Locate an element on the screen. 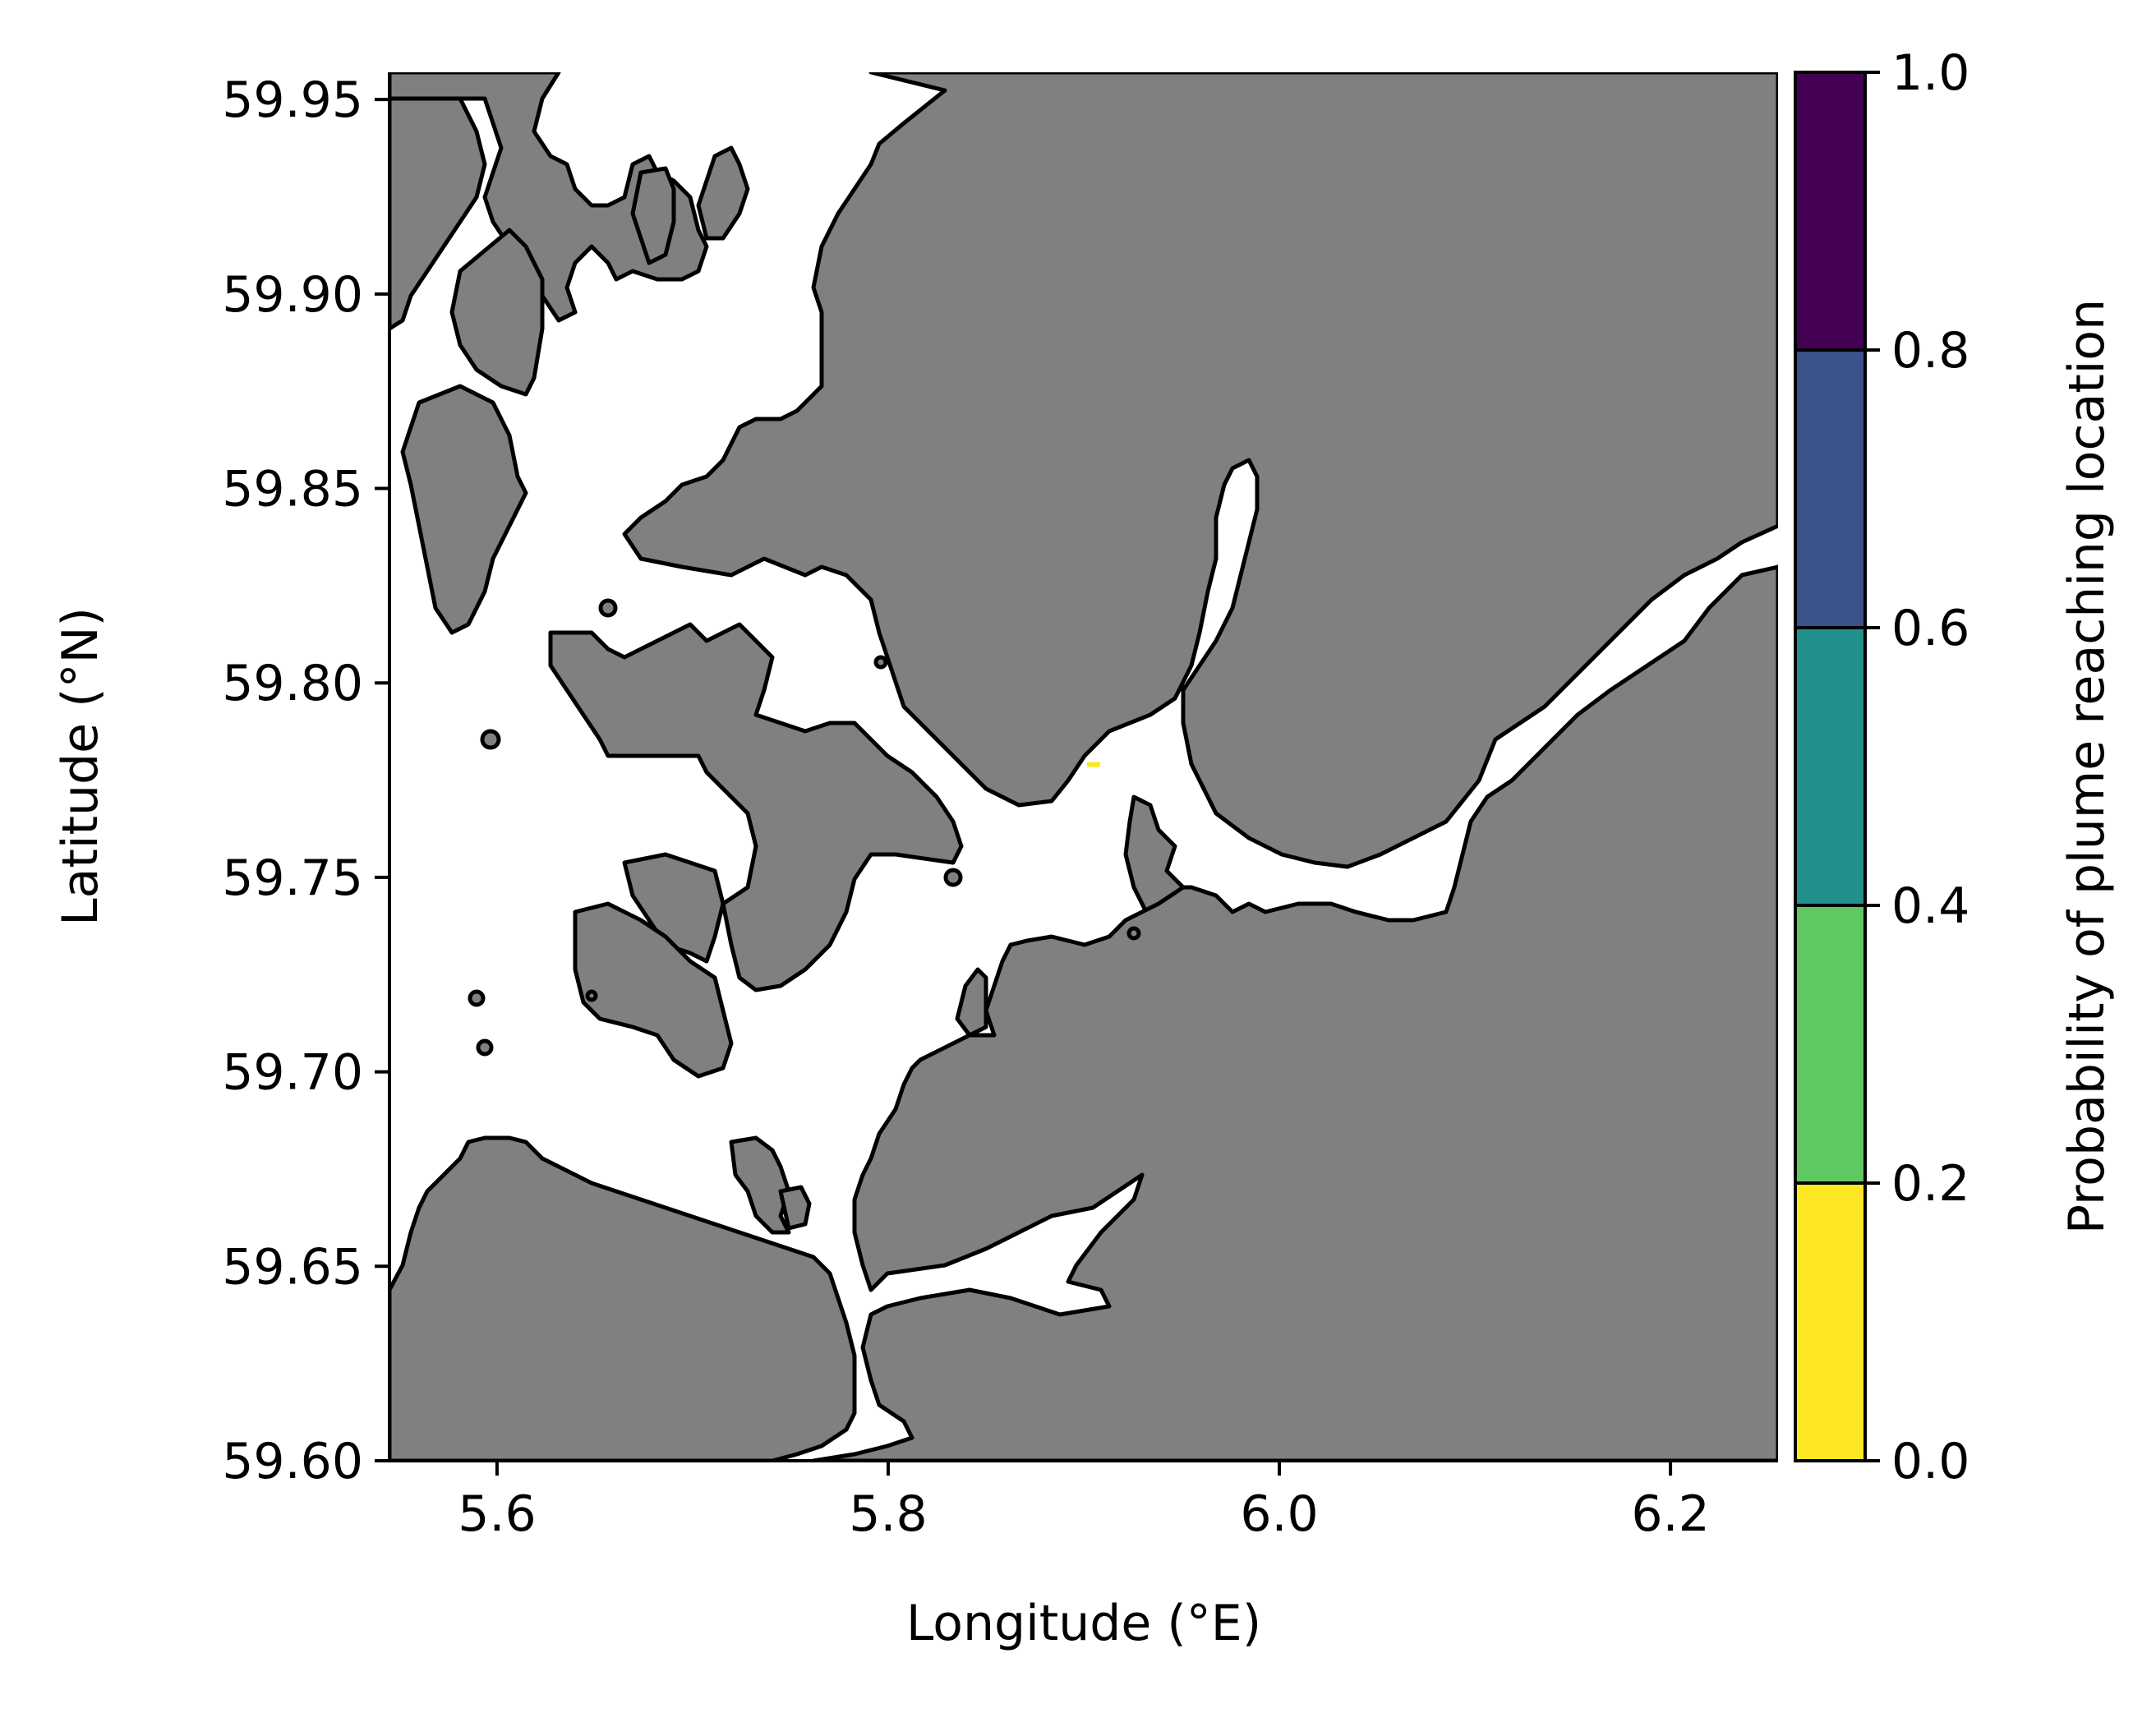 This screenshot has height=1713, width=2156. y-tick-label: 59.85 is located at coordinates (292, 490).